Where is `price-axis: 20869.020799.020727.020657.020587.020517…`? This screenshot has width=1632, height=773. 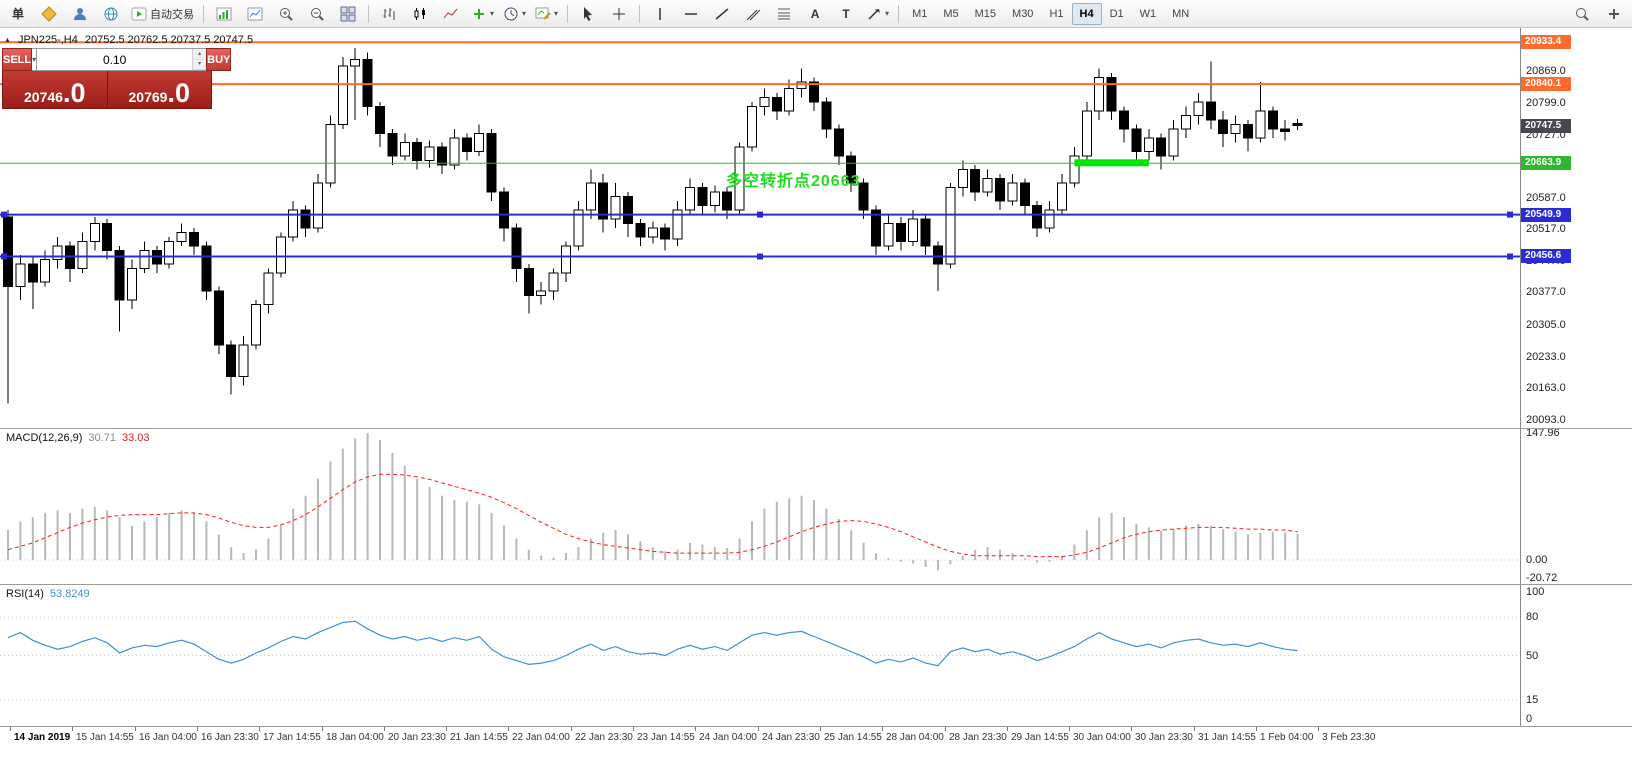 price-axis: 20869.020799.020727.020657.020587.020517… is located at coordinates (1576, 377).